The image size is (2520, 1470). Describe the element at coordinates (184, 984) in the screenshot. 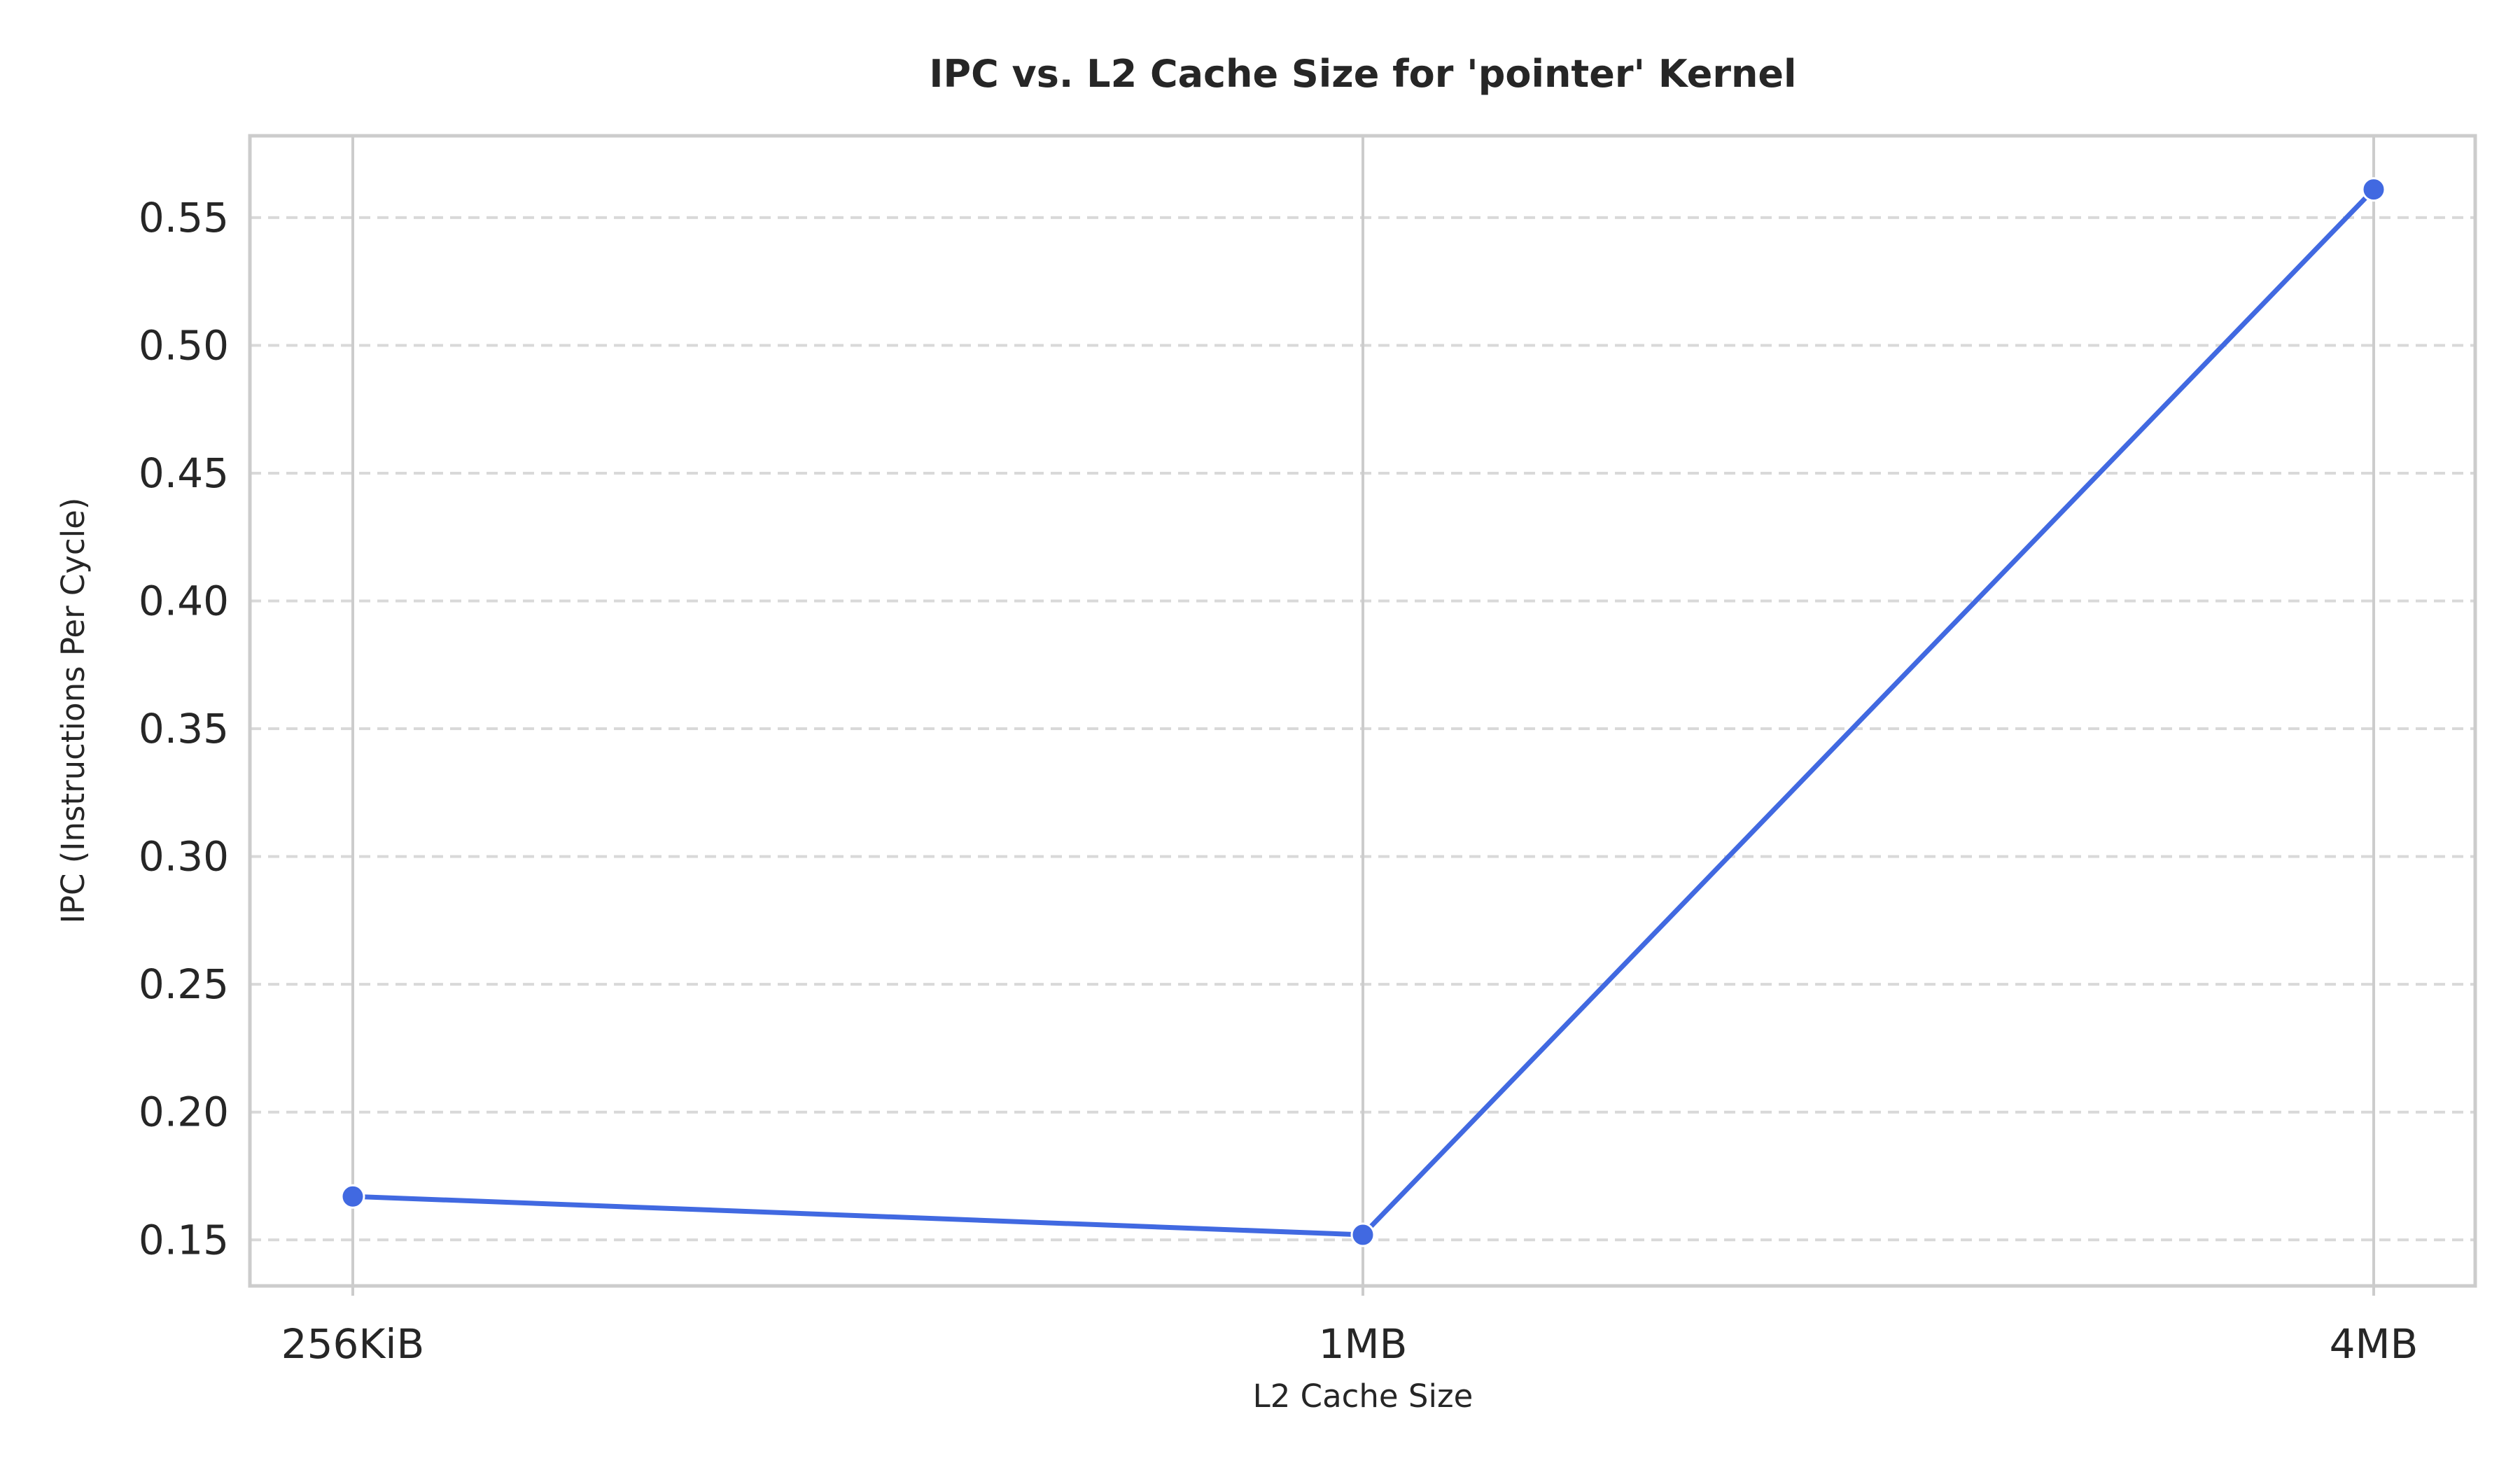

I see `y-tick-label: 0.25` at that location.